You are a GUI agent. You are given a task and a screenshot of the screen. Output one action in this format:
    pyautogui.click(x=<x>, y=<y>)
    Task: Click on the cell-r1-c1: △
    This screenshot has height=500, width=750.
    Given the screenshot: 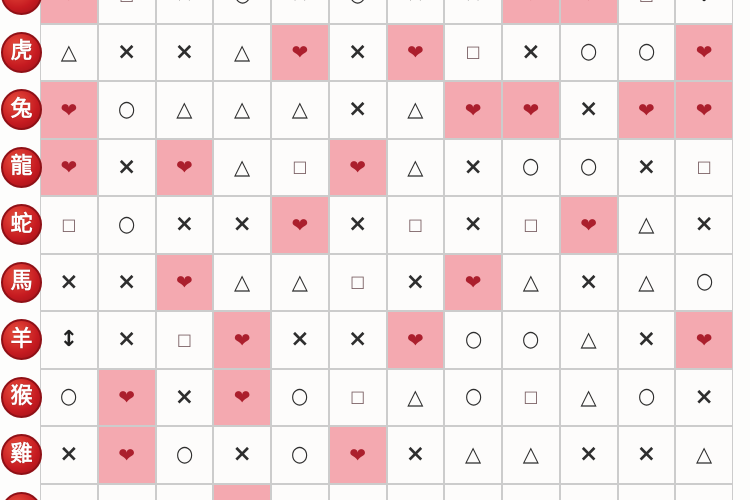 What is the action you would take?
    pyautogui.click(x=69, y=52)
    